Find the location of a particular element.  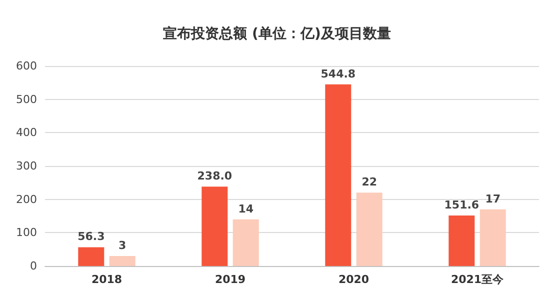

data-label: 3 is located at coordinates (122, 245).